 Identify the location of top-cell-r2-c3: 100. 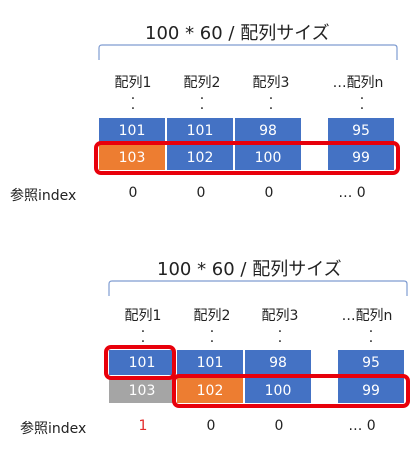
(268, 157).